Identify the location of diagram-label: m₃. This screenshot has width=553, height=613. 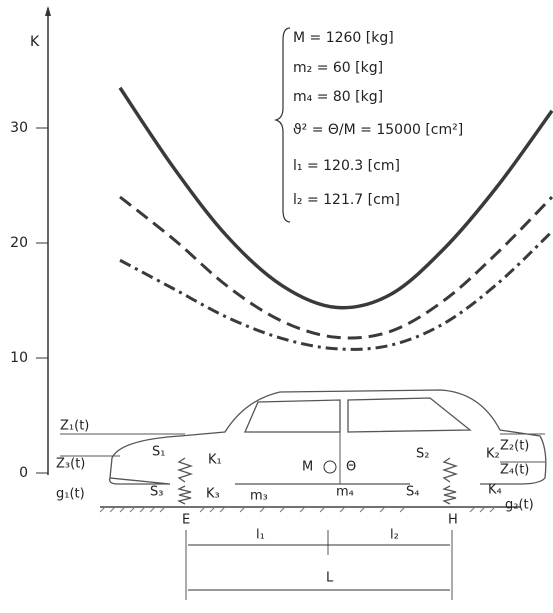
(259, 496).